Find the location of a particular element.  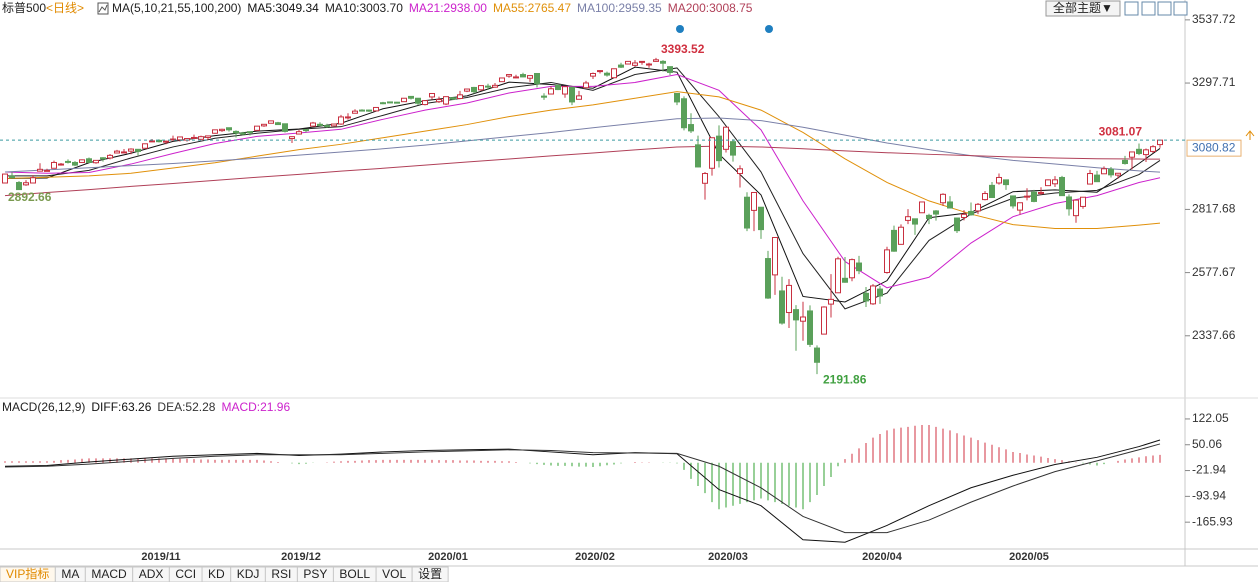

up-arrow is located at coordinates (1250, 135).